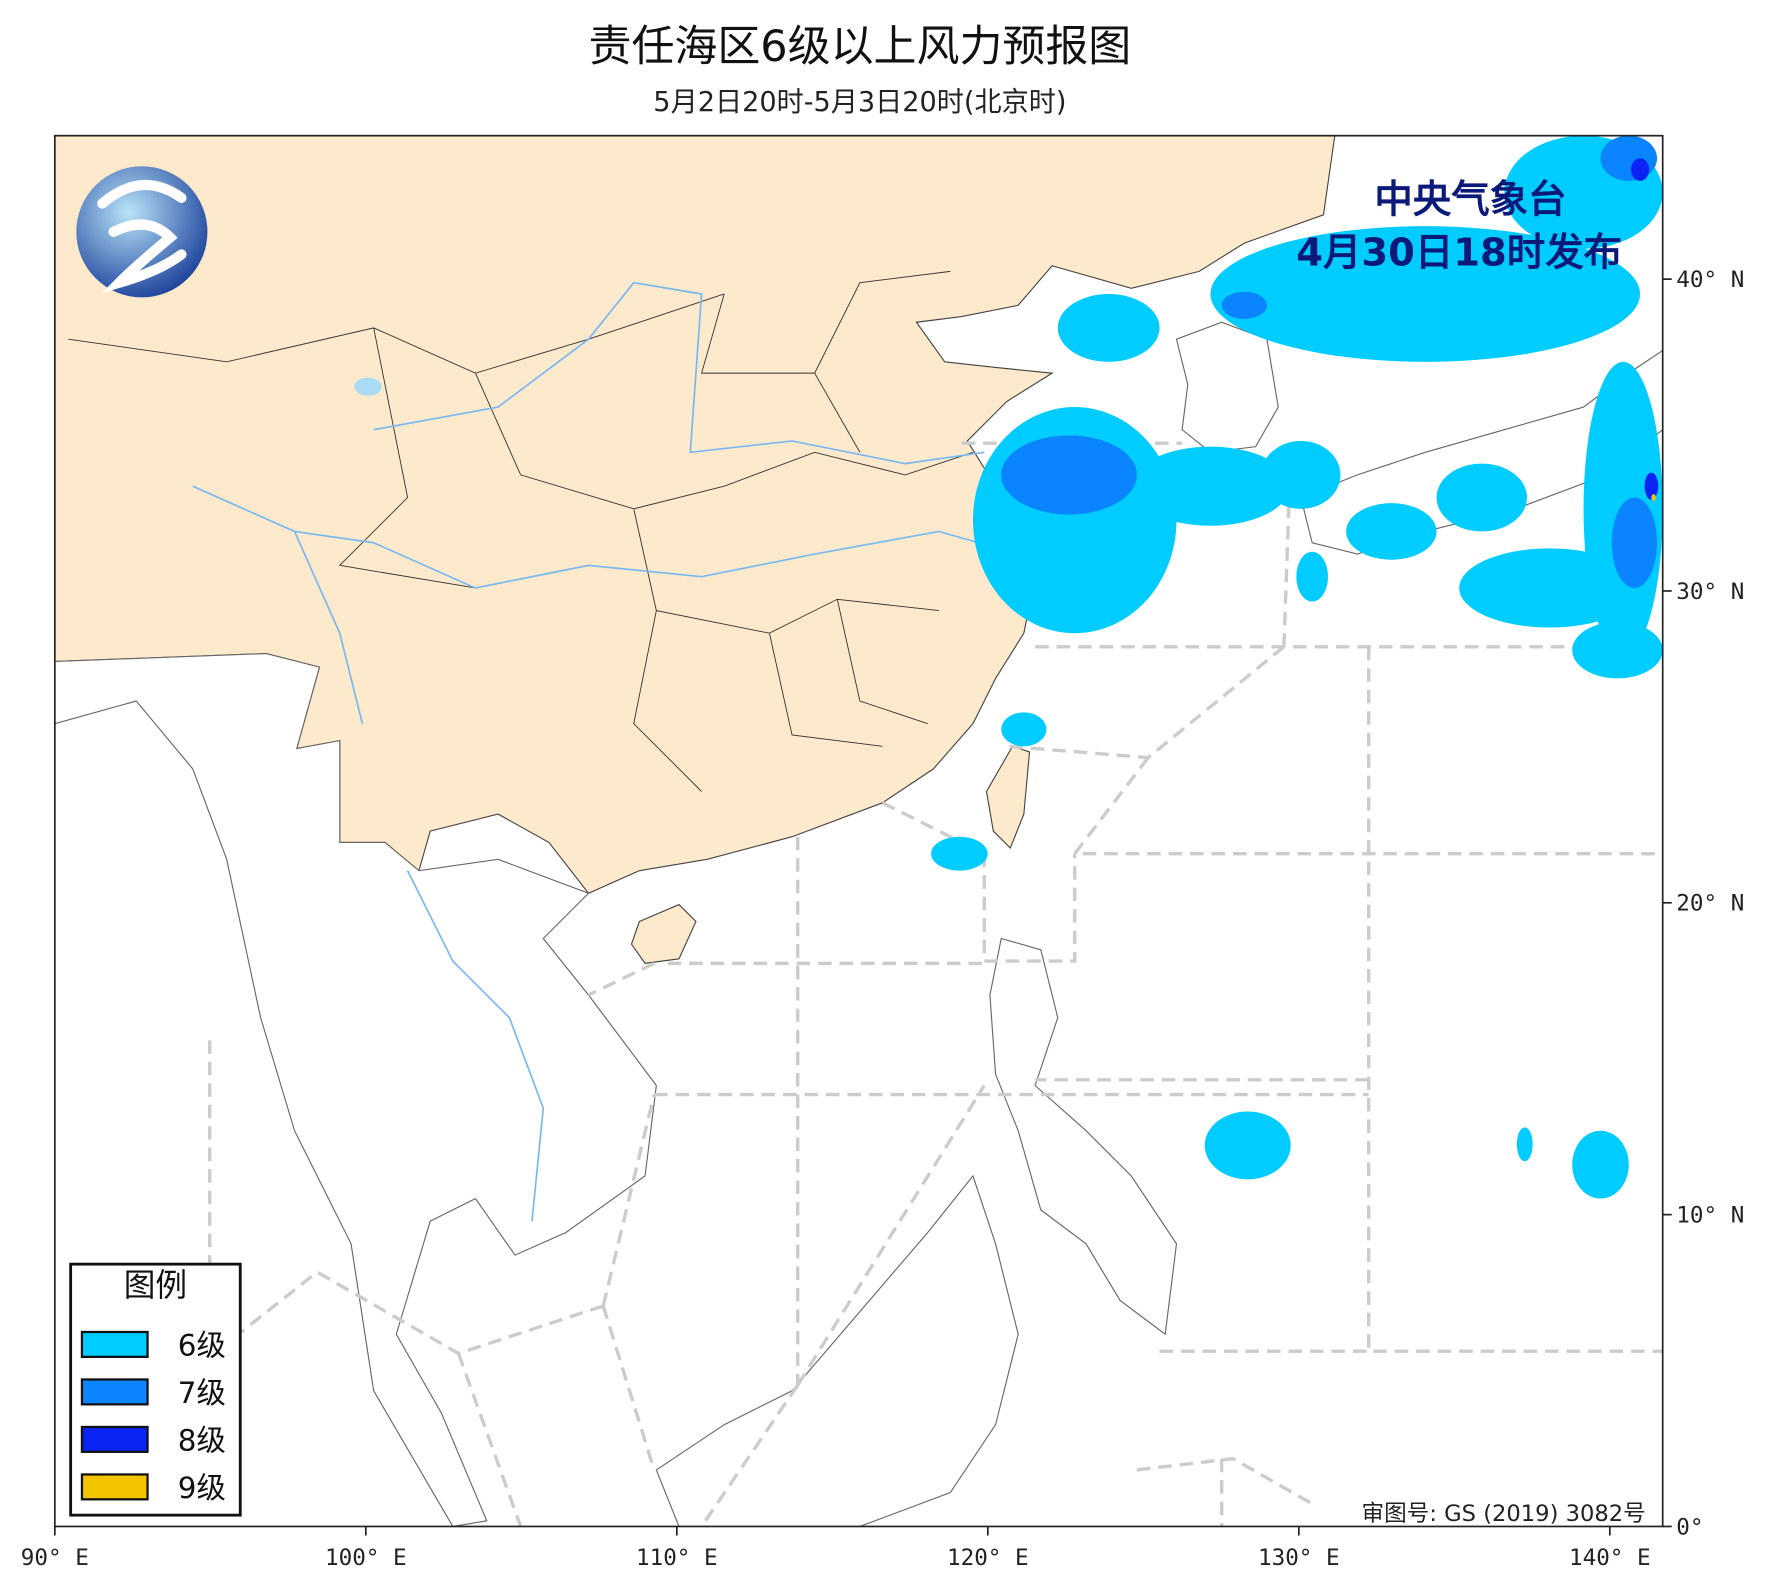 The width and height of the screenshot is (1765, 1583). Describe the element at coordinates (1689, 1527) in the screenshot. I see `y-tick-label: 0°` at that location.